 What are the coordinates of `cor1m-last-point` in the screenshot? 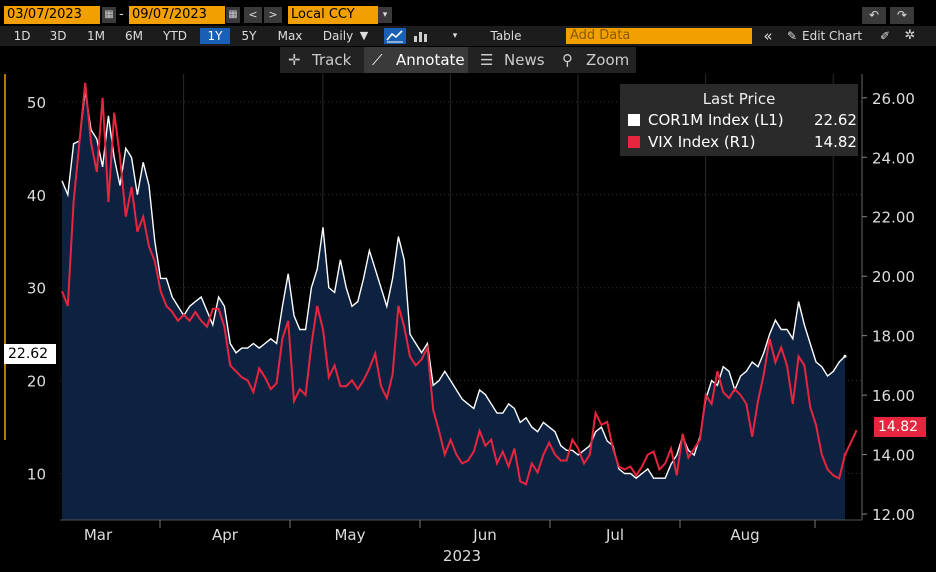 It's located at (845, 356).